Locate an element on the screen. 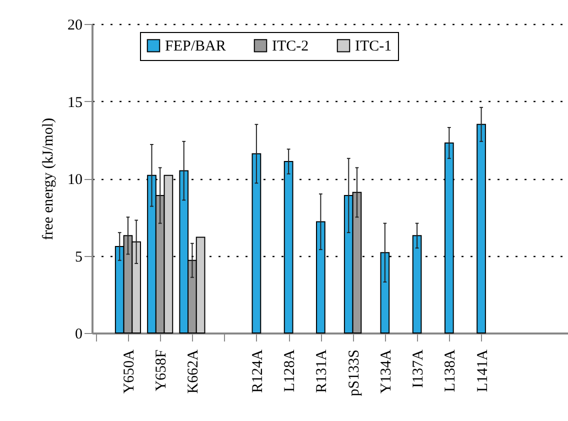 This screenshot has height=421, width=568. y-tick-label: 0 is located at coordinates (78, 334).